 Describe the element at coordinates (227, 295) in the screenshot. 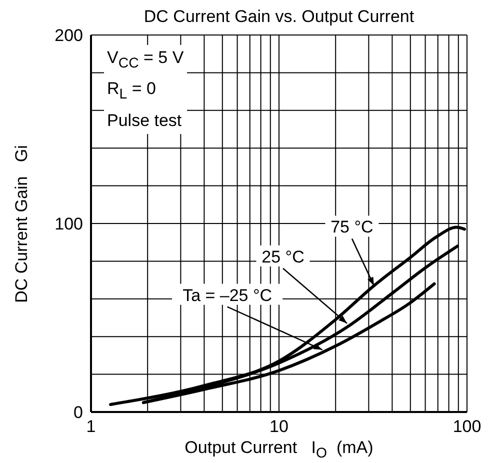

I see `annotation: Ta = –25 °C` at that location.